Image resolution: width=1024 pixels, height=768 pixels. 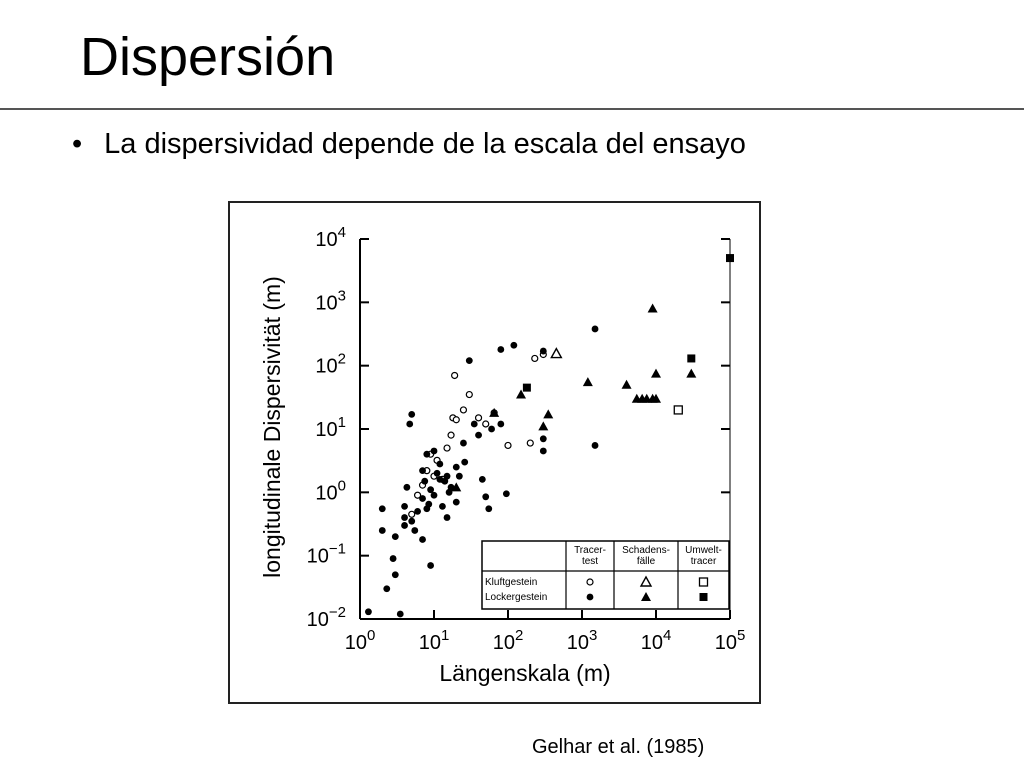 I want to click on citation: Gelhar et al. (1985), so click(x=618, y=747).